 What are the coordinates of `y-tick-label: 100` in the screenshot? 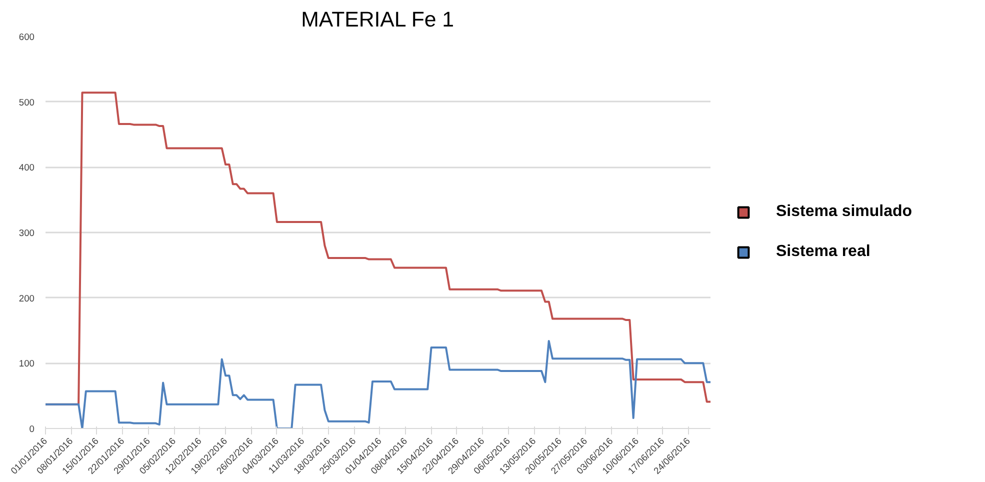 It's located at (26, 363).